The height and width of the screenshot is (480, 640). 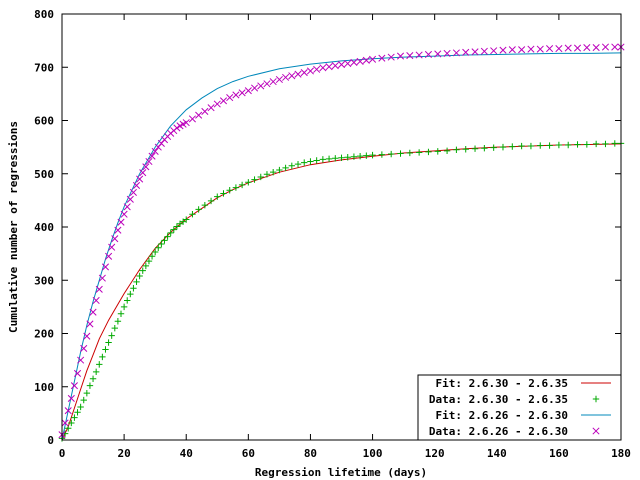 I want to click on legend-label: Fit: 2.6.26 - 2.6.30, so click(x=502, y=415).